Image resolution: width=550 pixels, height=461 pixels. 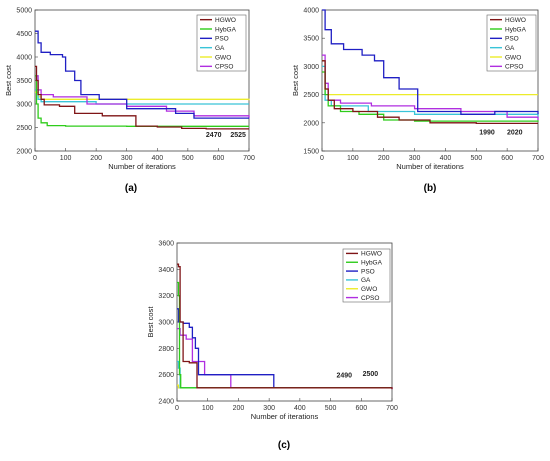 What do you see at coordinates (166, 402) in the screenshot?
I see `y-tick-label: 2400` at bounding box center [166, 402].